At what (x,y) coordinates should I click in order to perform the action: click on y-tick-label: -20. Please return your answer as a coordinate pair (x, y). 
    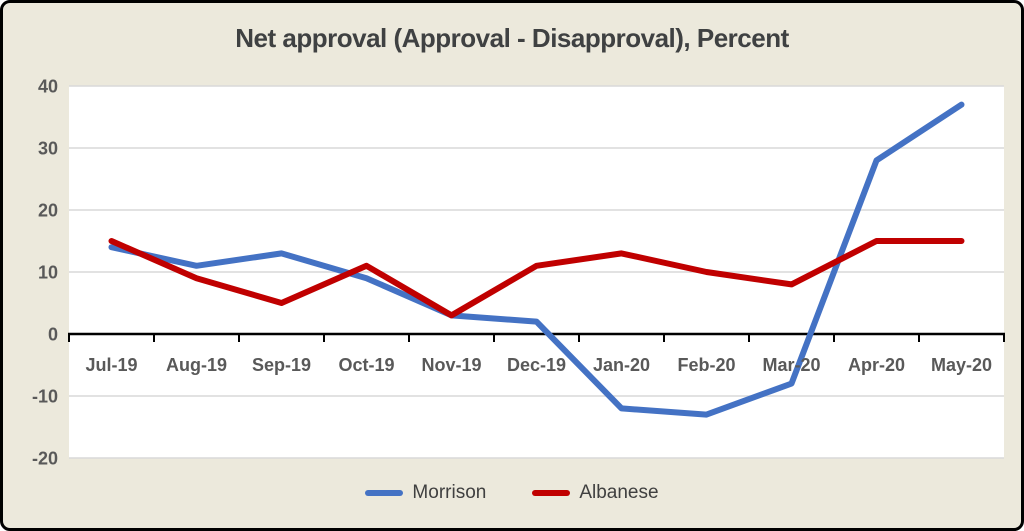
    Looking at the image, I should click on (45, 459).